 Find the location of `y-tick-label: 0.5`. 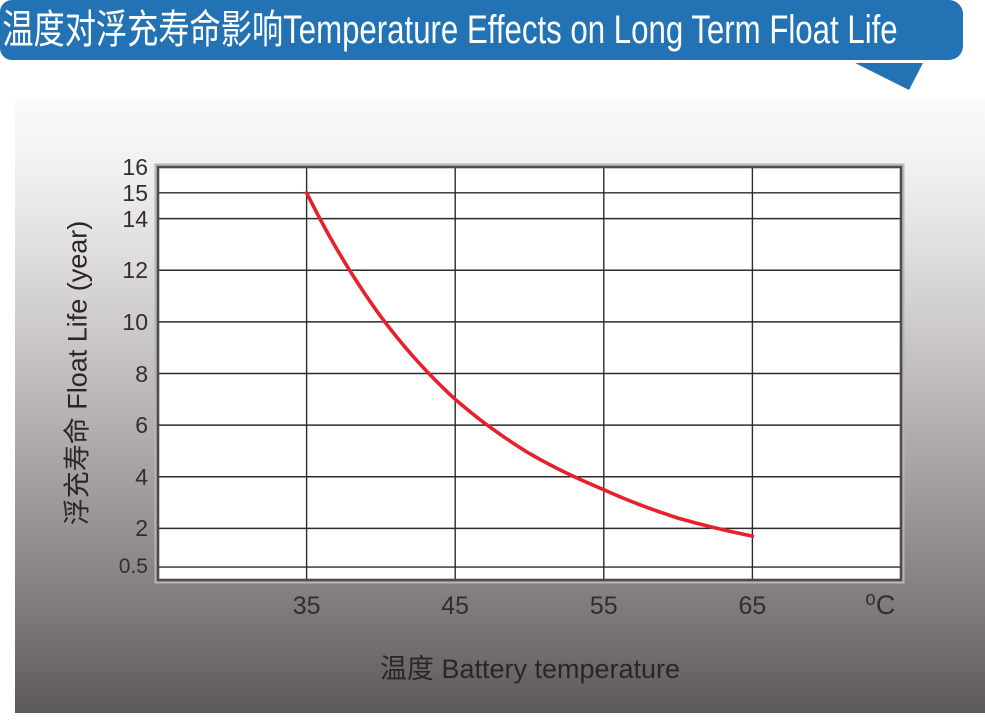

y-tick-label: 0.5 is located at coordinates (133, 567).